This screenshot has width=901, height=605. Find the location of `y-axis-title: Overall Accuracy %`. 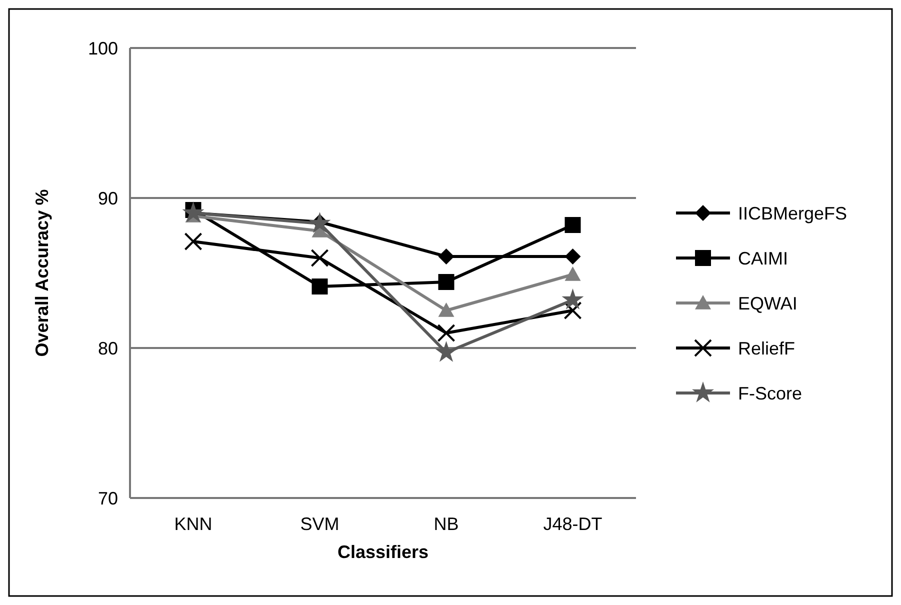

y-axis-title: Overall Accuracy % is located at coordinates (42, 273).